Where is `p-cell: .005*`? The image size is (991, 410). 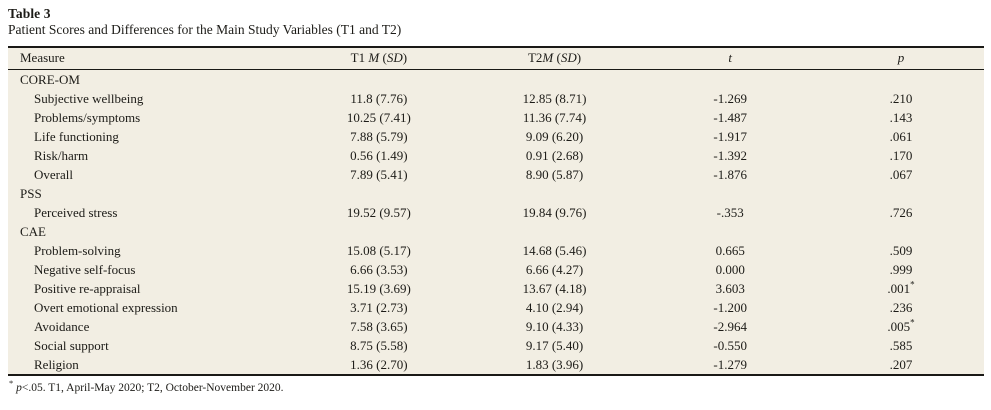
p-cell: .005* is located at coordinates (901, 325).